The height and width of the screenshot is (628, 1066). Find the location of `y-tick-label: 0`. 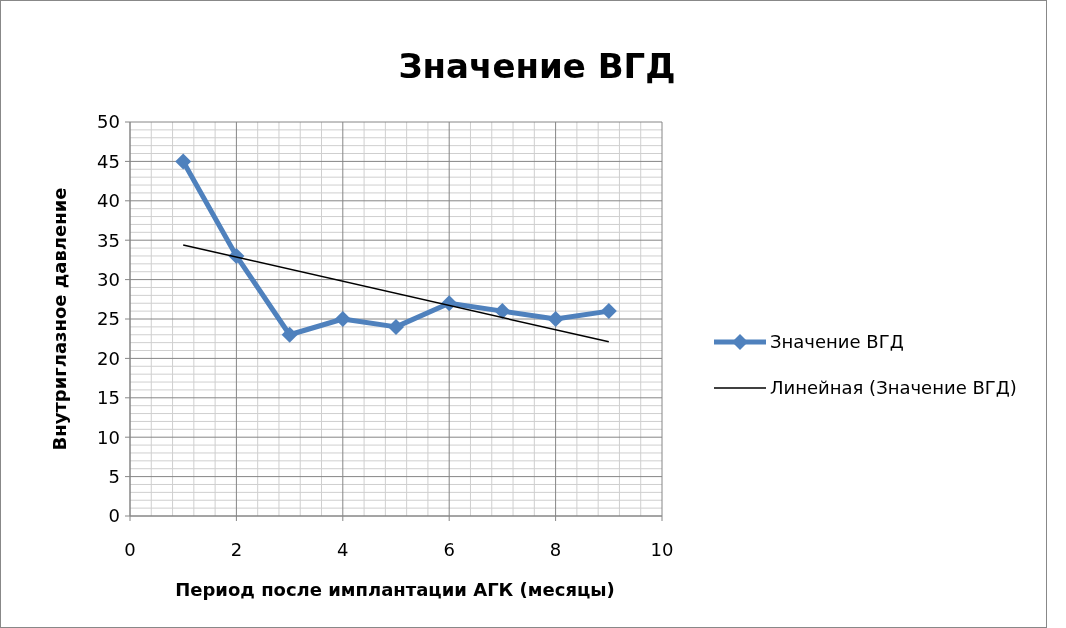

y-tick-label: 0 is located at coordinates (114, 516).